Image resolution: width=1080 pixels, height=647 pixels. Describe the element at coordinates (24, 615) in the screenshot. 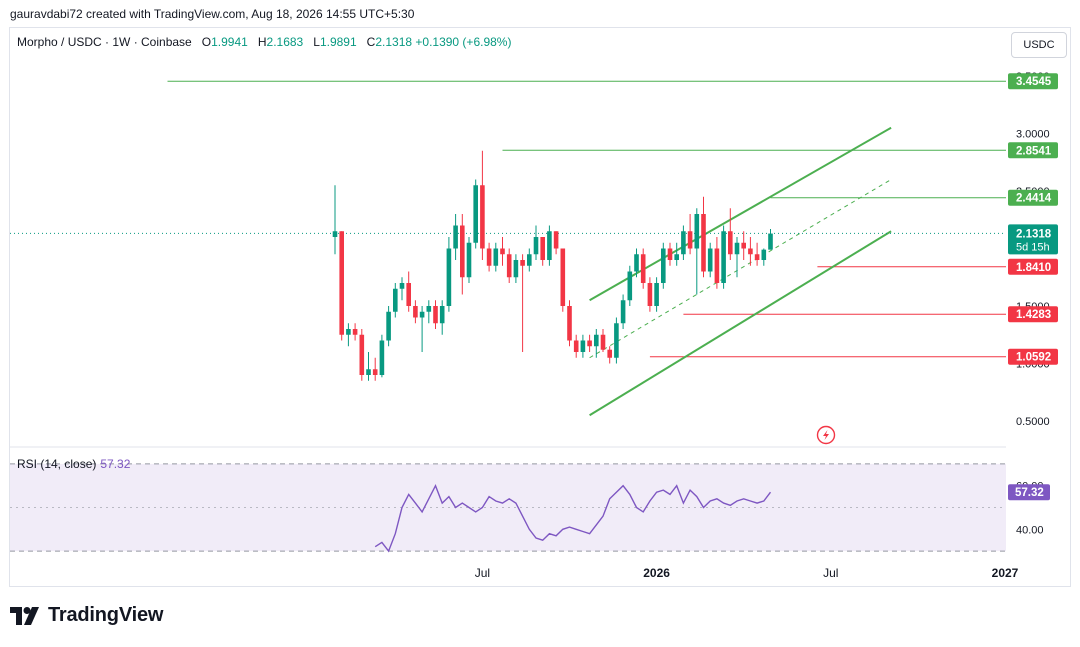

I see `tradingview-logo-icon` at that location.